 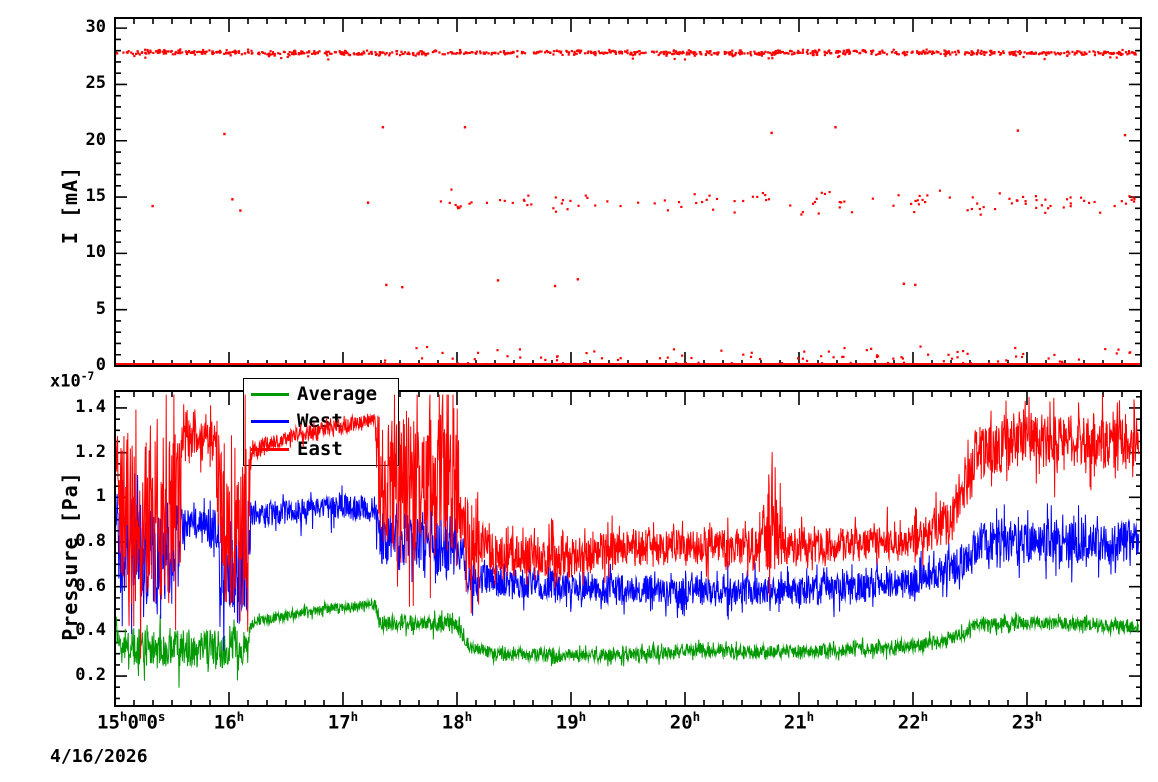 What do you see at coordinates (1027, 721) in the screenshot?
I see `x-tick-label: 23h` at bounding box center [1027, 721].